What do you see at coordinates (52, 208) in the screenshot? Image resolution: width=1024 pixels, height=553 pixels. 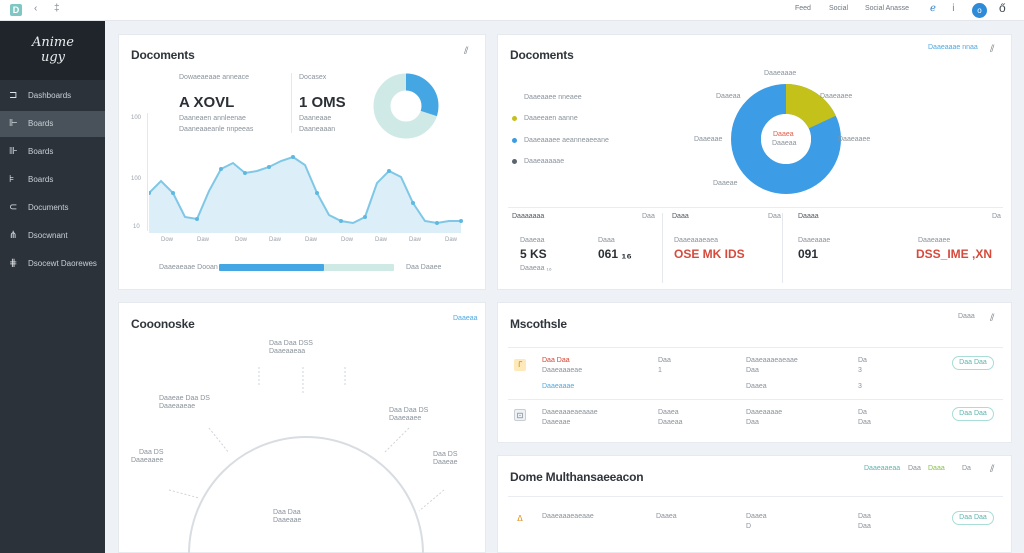 I see `sidebar-item-documents: ⊂ Documents` at bounding box center [52, 208].